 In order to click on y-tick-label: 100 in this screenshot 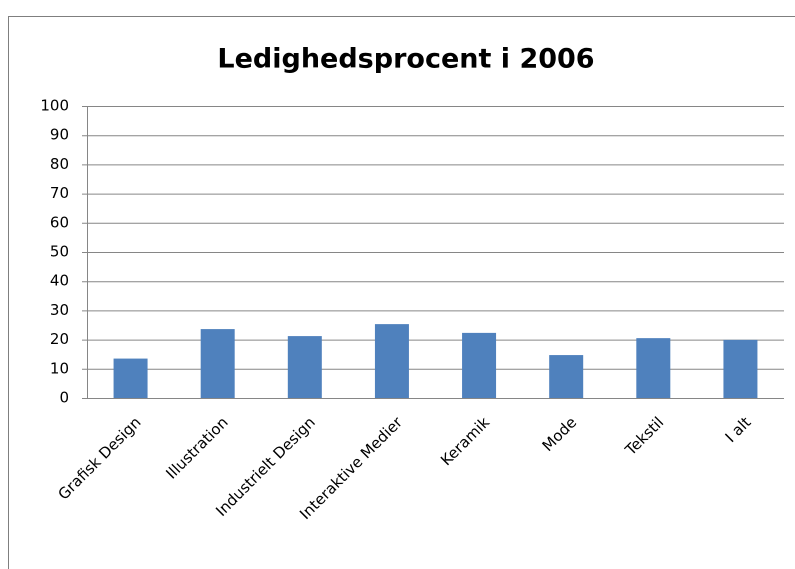, I will do `click(54, 106)`.